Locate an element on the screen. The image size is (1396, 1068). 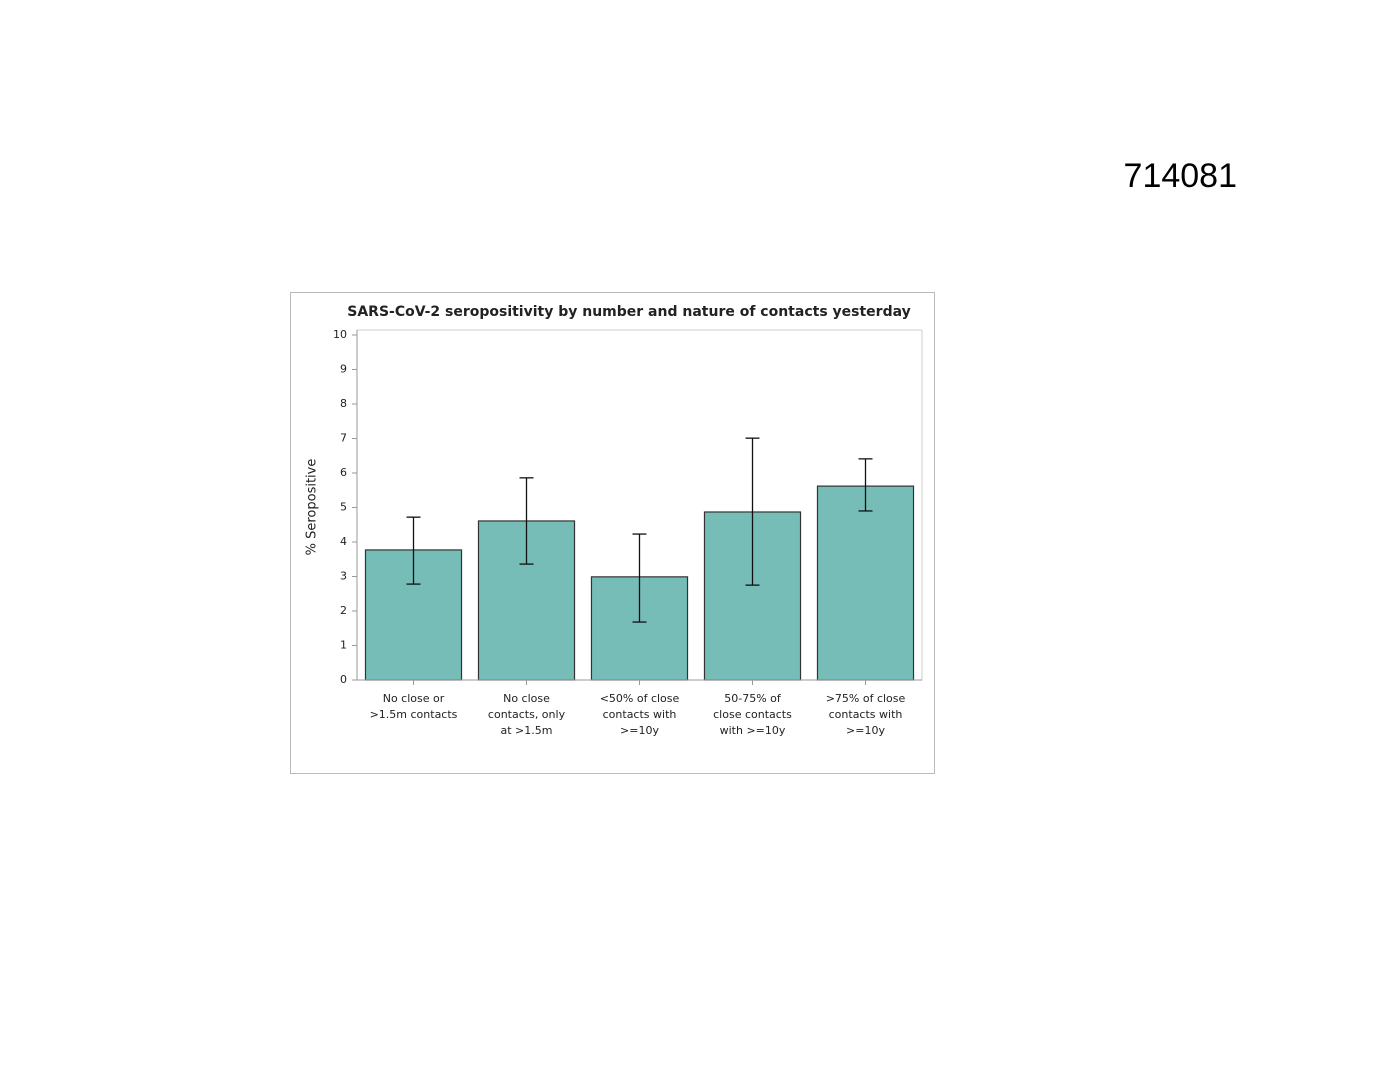
y-tick-label: 8 is located at coordinates (343, 403).